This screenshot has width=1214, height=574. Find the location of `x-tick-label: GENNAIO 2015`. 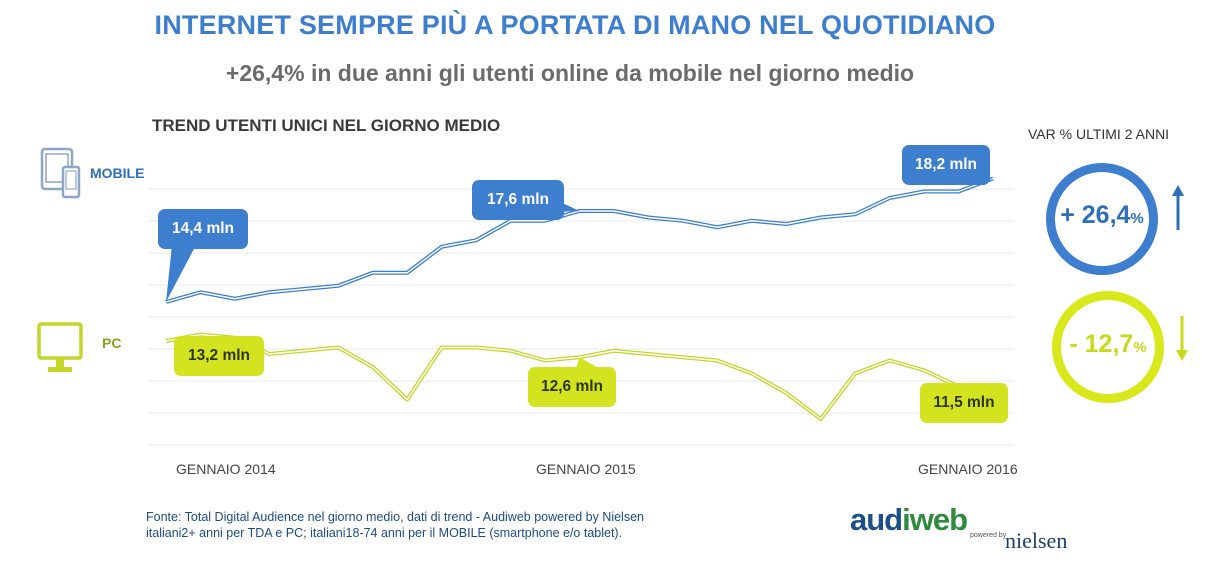

x-tick-label: GENNAIO 2015 is located at coordinates (586, 469).